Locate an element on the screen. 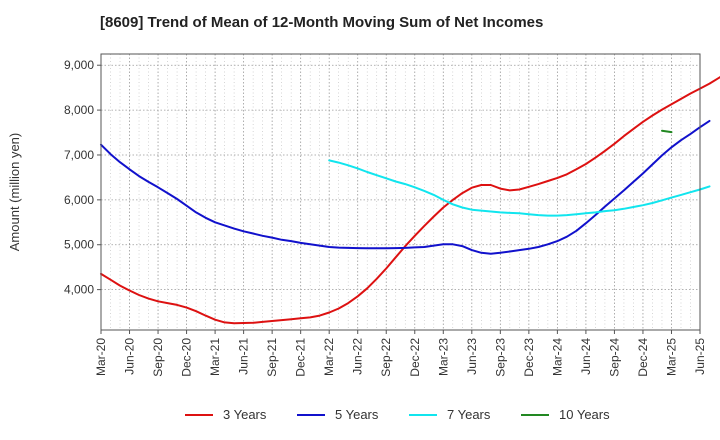  x-tick-label: Mar-22 is located at coordinates (329, 357).